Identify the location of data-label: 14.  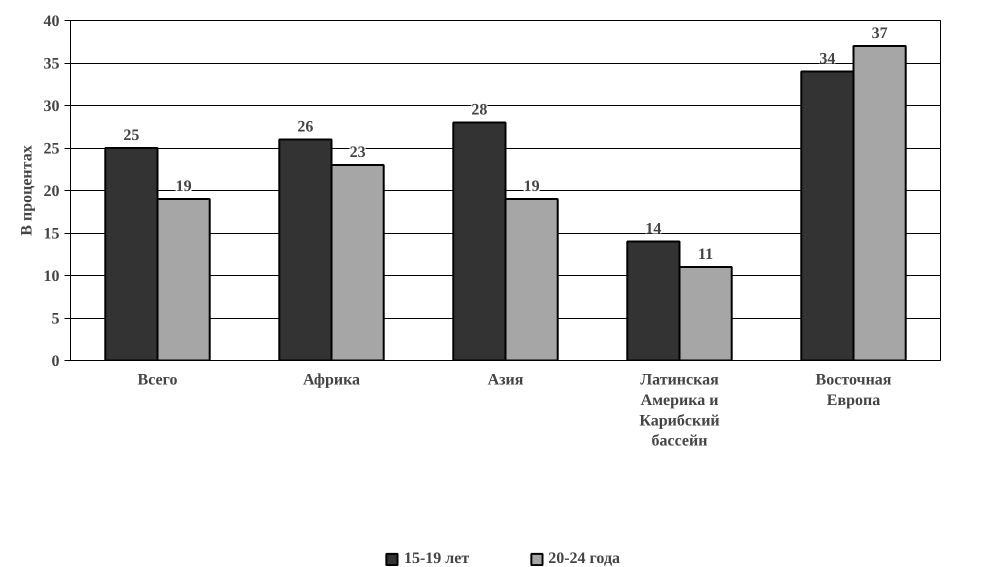
(653, 229).